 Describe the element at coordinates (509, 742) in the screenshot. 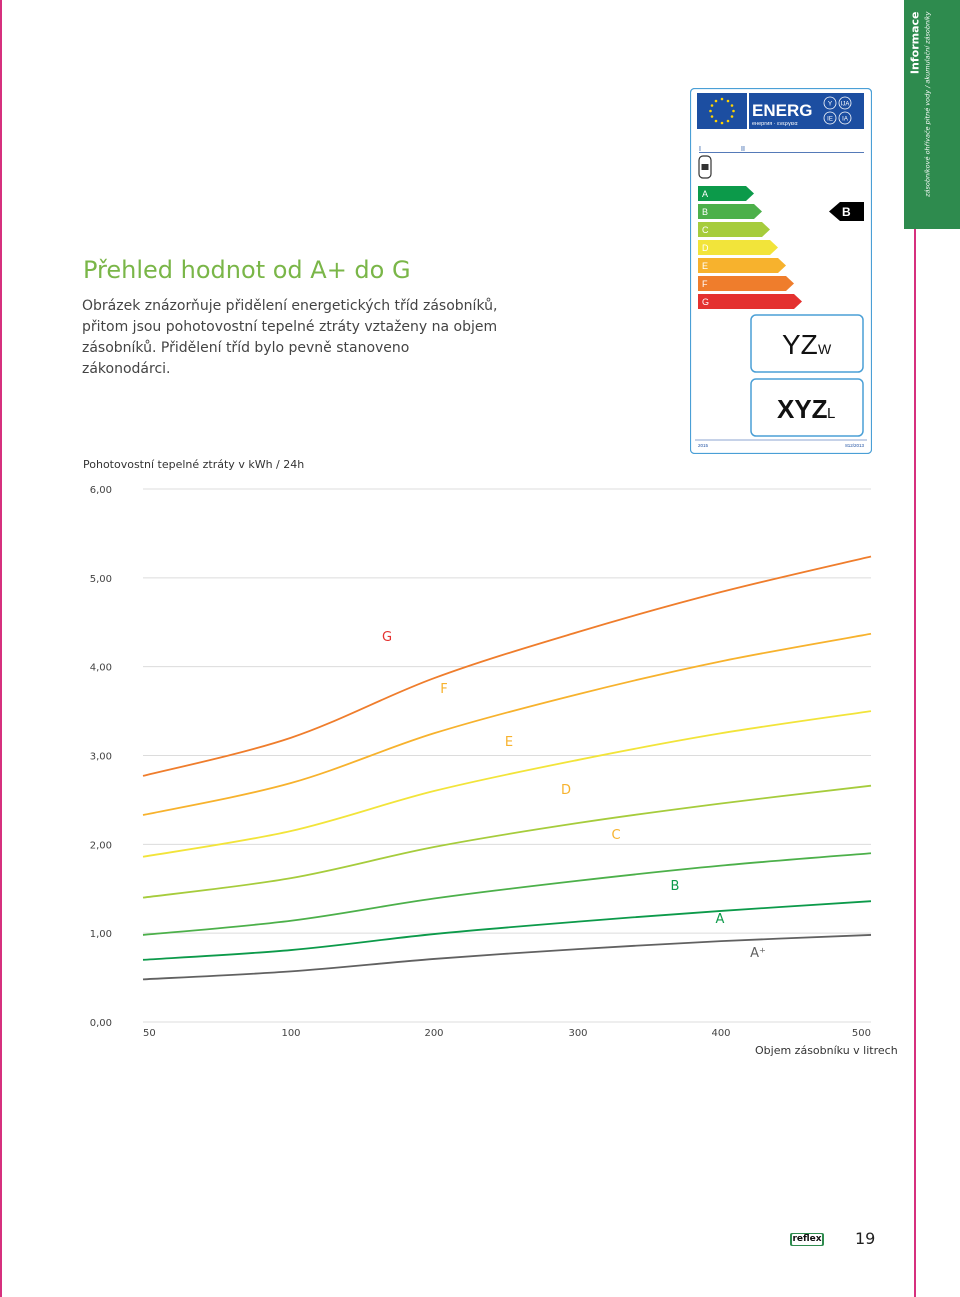

I see `class-annotation: E` at that location.